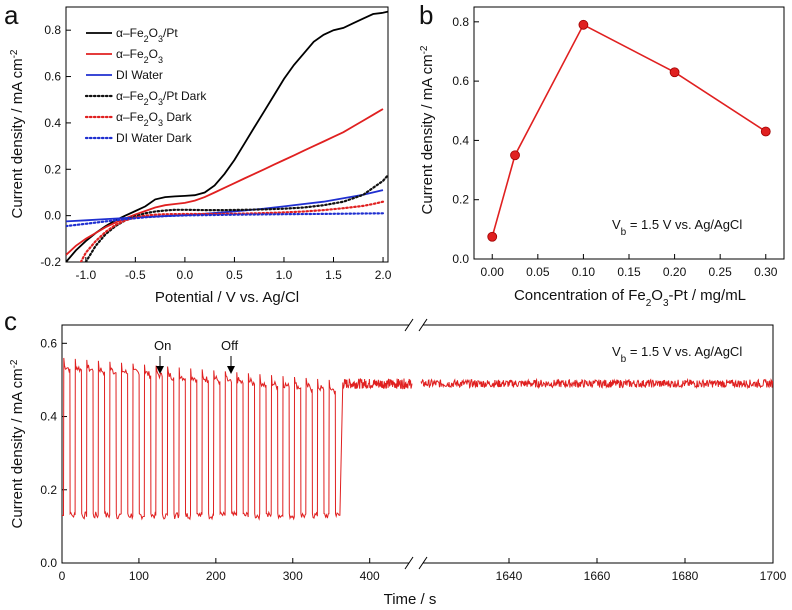  I want to click on panel-a-y-ticks: -0.2 0.0 0.2 0.4 0.6 0.8, so click(55, 146).